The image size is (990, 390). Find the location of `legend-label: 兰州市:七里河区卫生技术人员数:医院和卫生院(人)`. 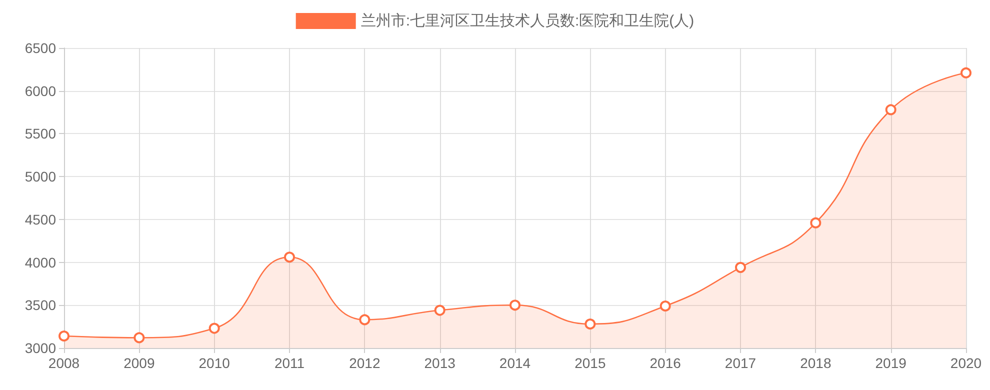

legend-label: 兰州市:七里河区卫生技术人员数:医院和卫生院(人) is located at coordinates (527, 21).